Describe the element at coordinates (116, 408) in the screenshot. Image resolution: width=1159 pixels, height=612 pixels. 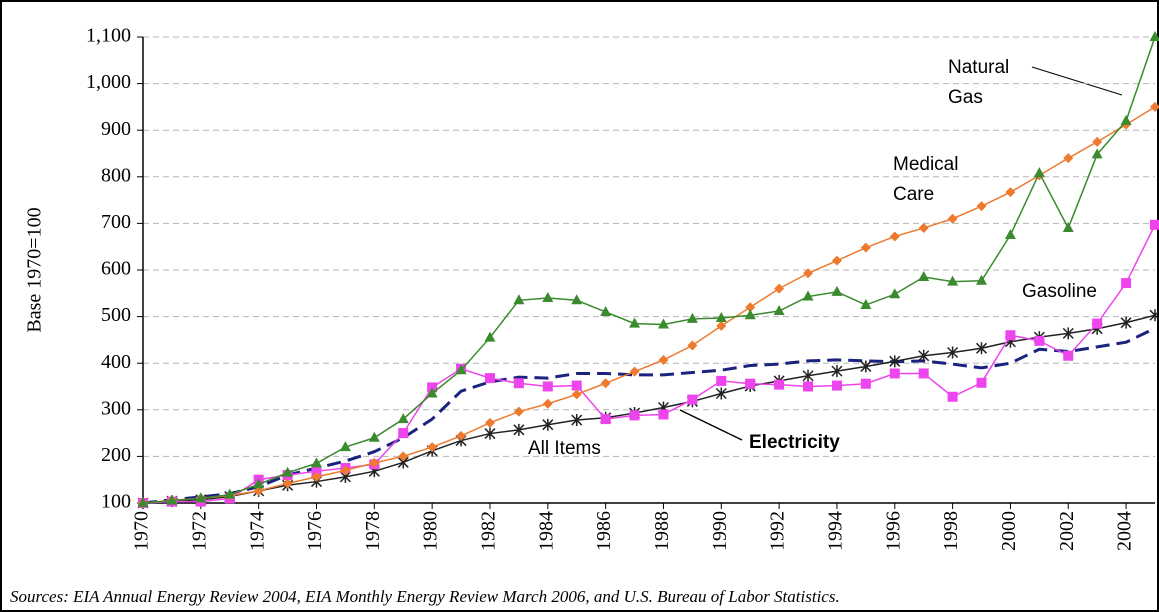
I see `y-tick-label: 300` at that location.